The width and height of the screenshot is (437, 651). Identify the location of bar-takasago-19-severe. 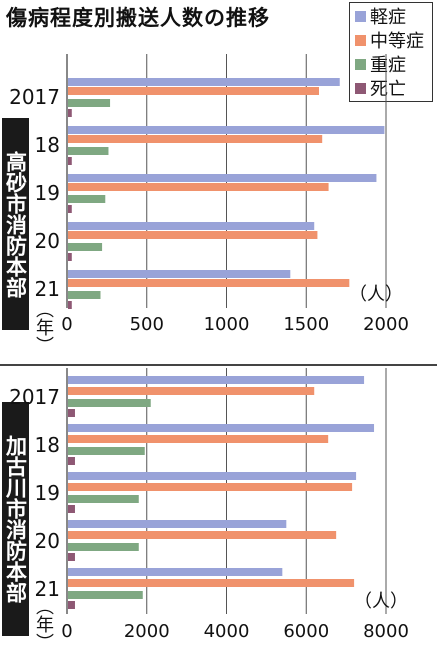
(87, 199).